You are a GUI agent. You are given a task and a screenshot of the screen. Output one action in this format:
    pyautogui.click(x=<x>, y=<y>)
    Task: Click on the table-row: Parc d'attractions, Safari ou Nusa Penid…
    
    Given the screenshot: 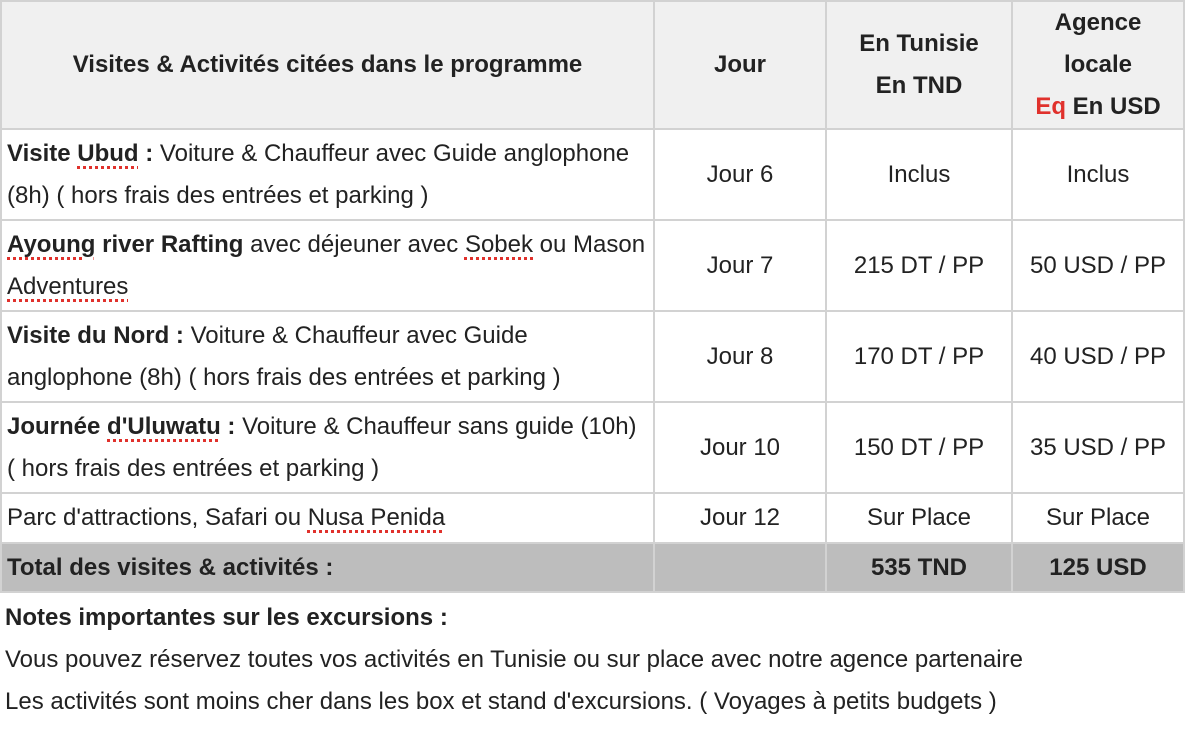 What is the action you would take?
    pyautogui.click(x=592, y=518)
    